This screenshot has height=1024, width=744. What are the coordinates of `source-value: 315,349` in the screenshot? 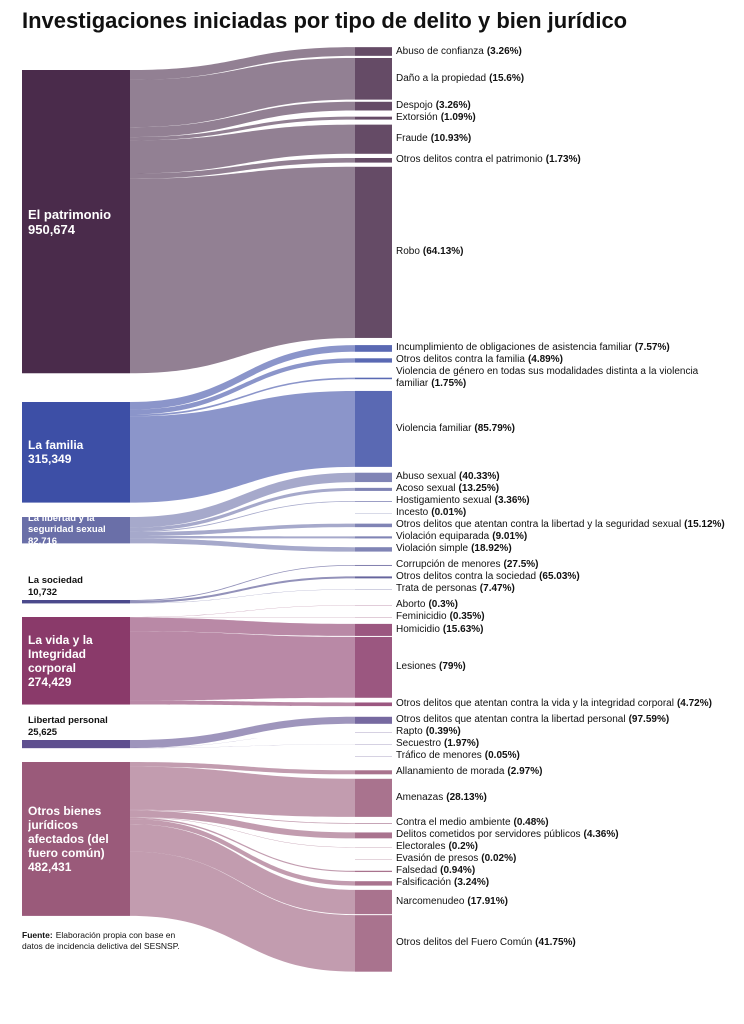 It's located at (50, 459).